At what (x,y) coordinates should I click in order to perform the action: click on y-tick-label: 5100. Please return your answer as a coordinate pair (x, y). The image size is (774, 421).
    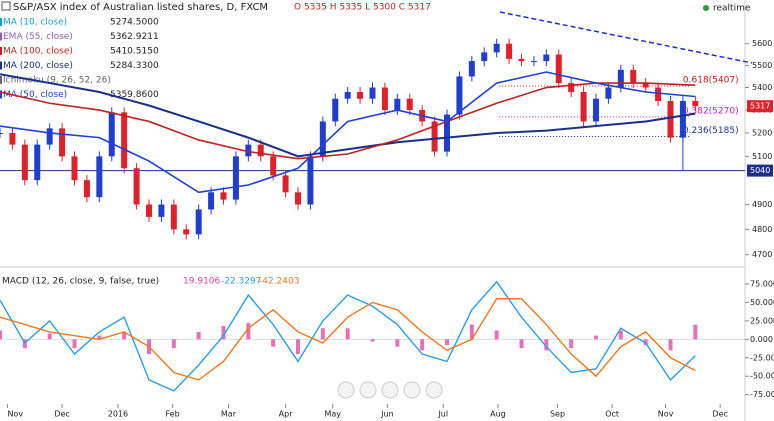
    Looking at the image, I should click on (762, 156).